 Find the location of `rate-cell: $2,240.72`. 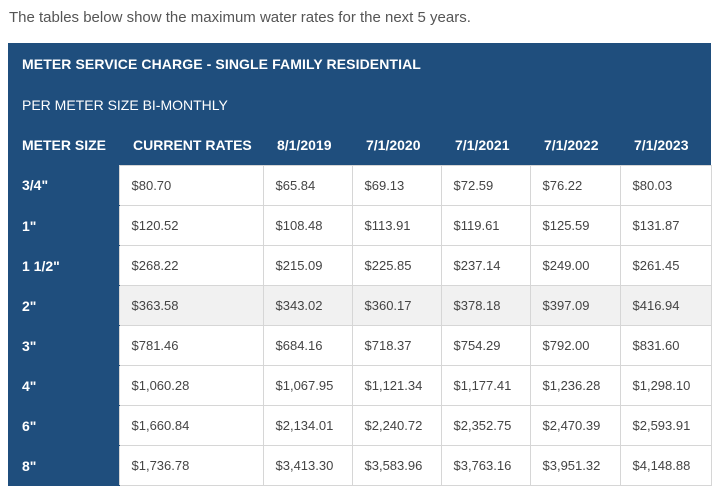

rate-cell: $2,240.72 is located at coordinates (396, 425).